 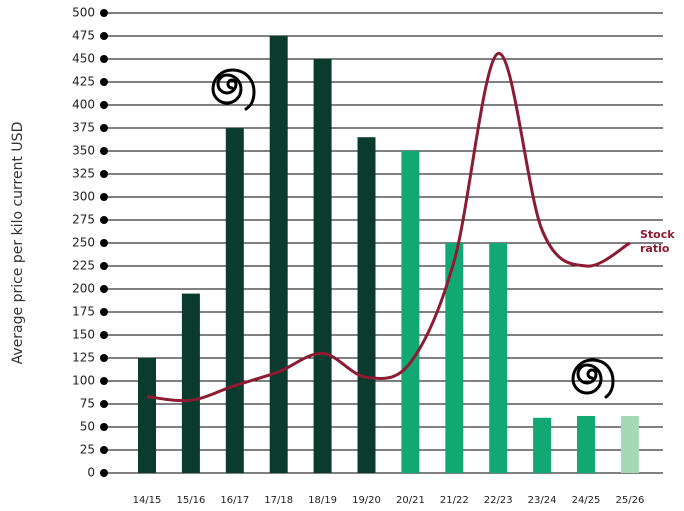 What do you see at coordinates (657, 241) in the screenshot?
I see `line-legend: Stock ratio` at bounding box center [657, 241].